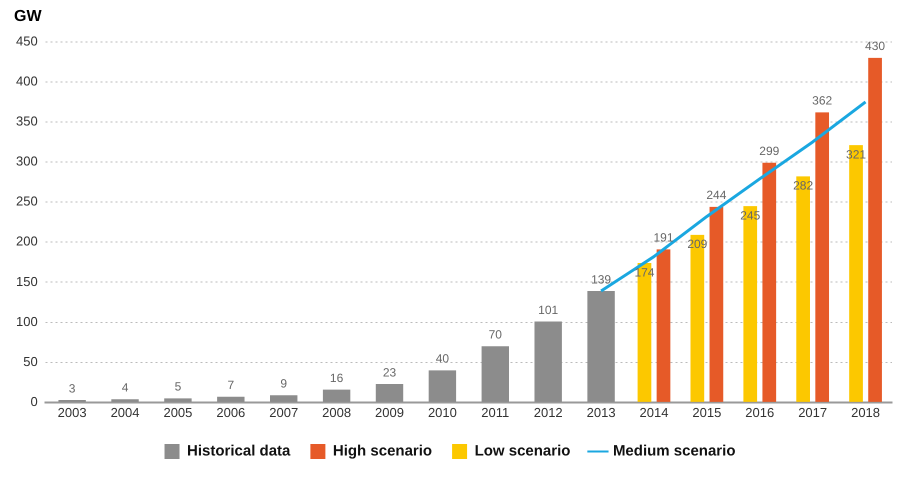  What do you see at coordinates (27, 281) in the screenshot?
I see `y-tick-label: 150` at bounding box center [27, 281].